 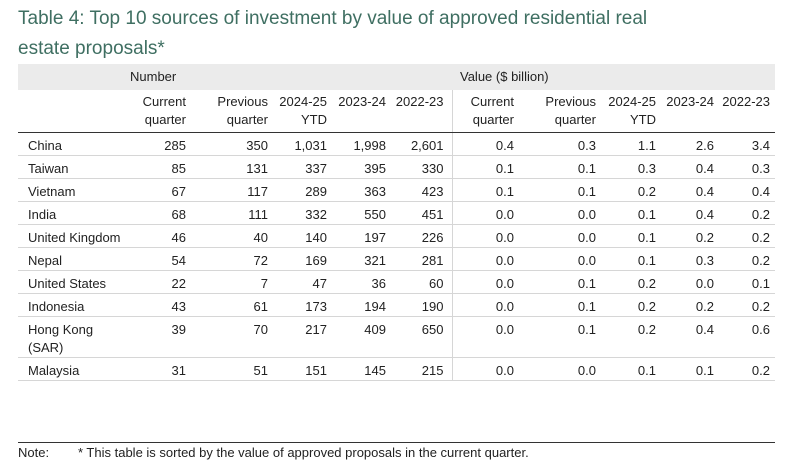 What do you see at coordinates (227, 144) in the screenshot?
I see `number-cell: 350` at bounding box center [227, 144].